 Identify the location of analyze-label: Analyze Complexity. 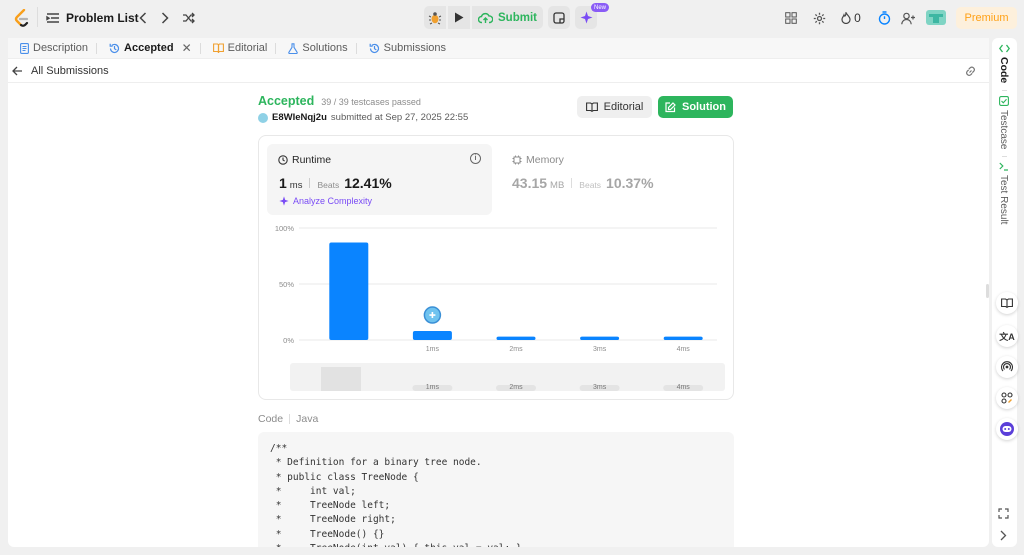
(333, 201).